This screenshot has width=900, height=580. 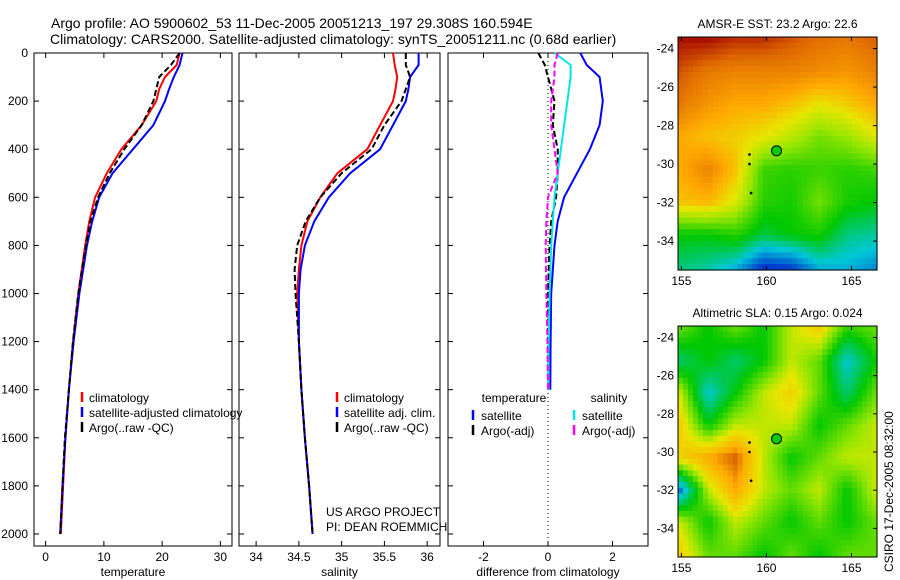 What do you see at coordinates (383, 512) in the screenshot?
I see `project-annotation: US ARGO PROJECT` at bounding box center [383, 512].